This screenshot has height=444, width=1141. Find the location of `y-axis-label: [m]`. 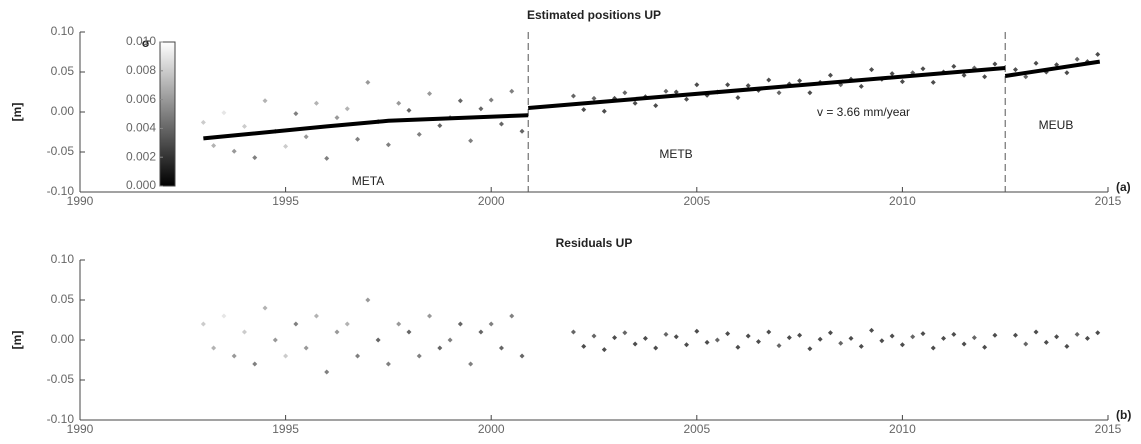

y-axis-label: [m] is located at coordinates (17, 340).